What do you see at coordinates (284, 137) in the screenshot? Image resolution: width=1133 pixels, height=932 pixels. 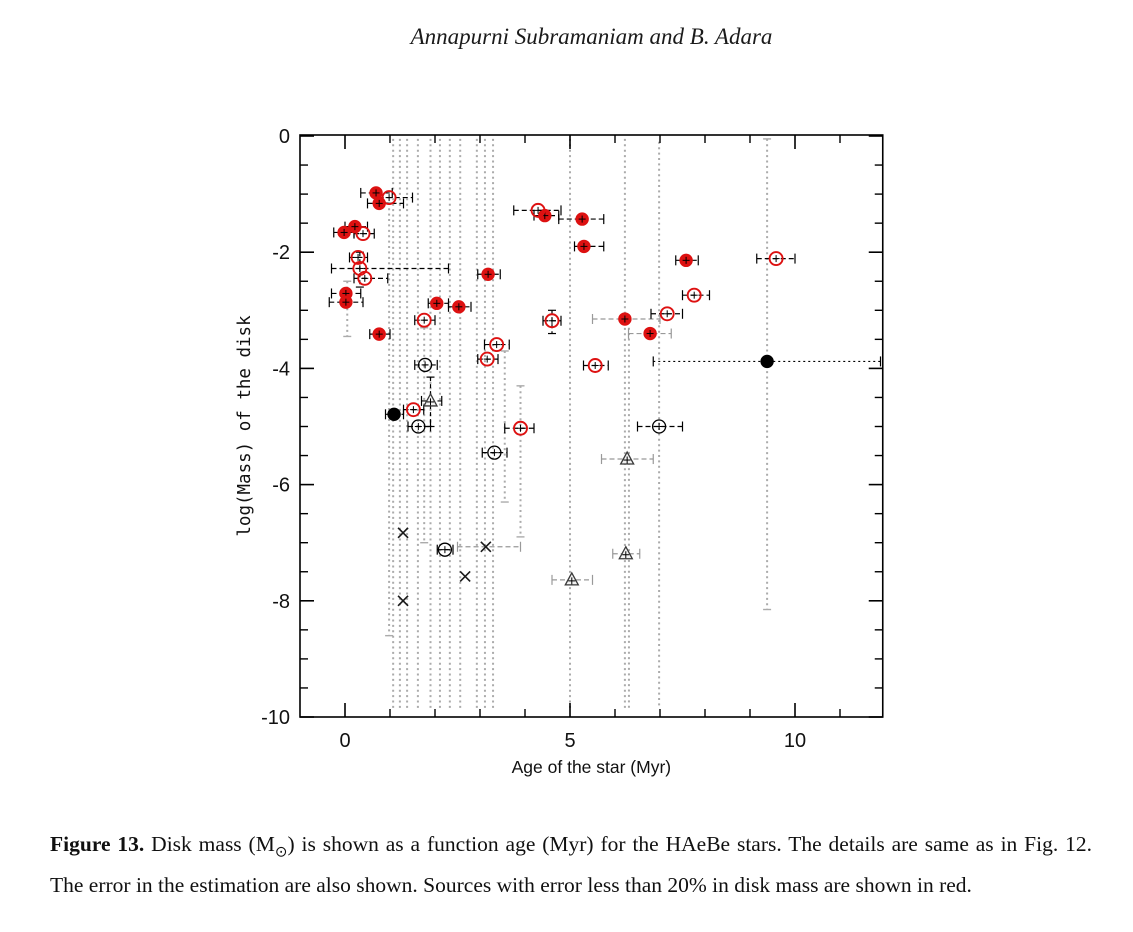 I see `y-tick-label: 0` at bounding box center [284, 137].